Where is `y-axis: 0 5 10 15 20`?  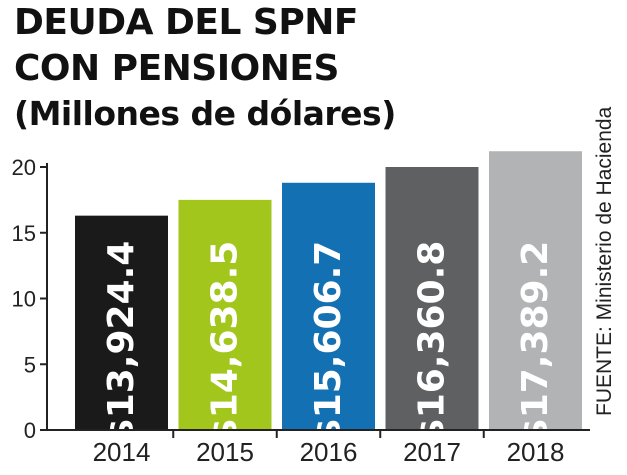
y-axis: 0 5 10 15 20 is located at coordinates (30, 299).